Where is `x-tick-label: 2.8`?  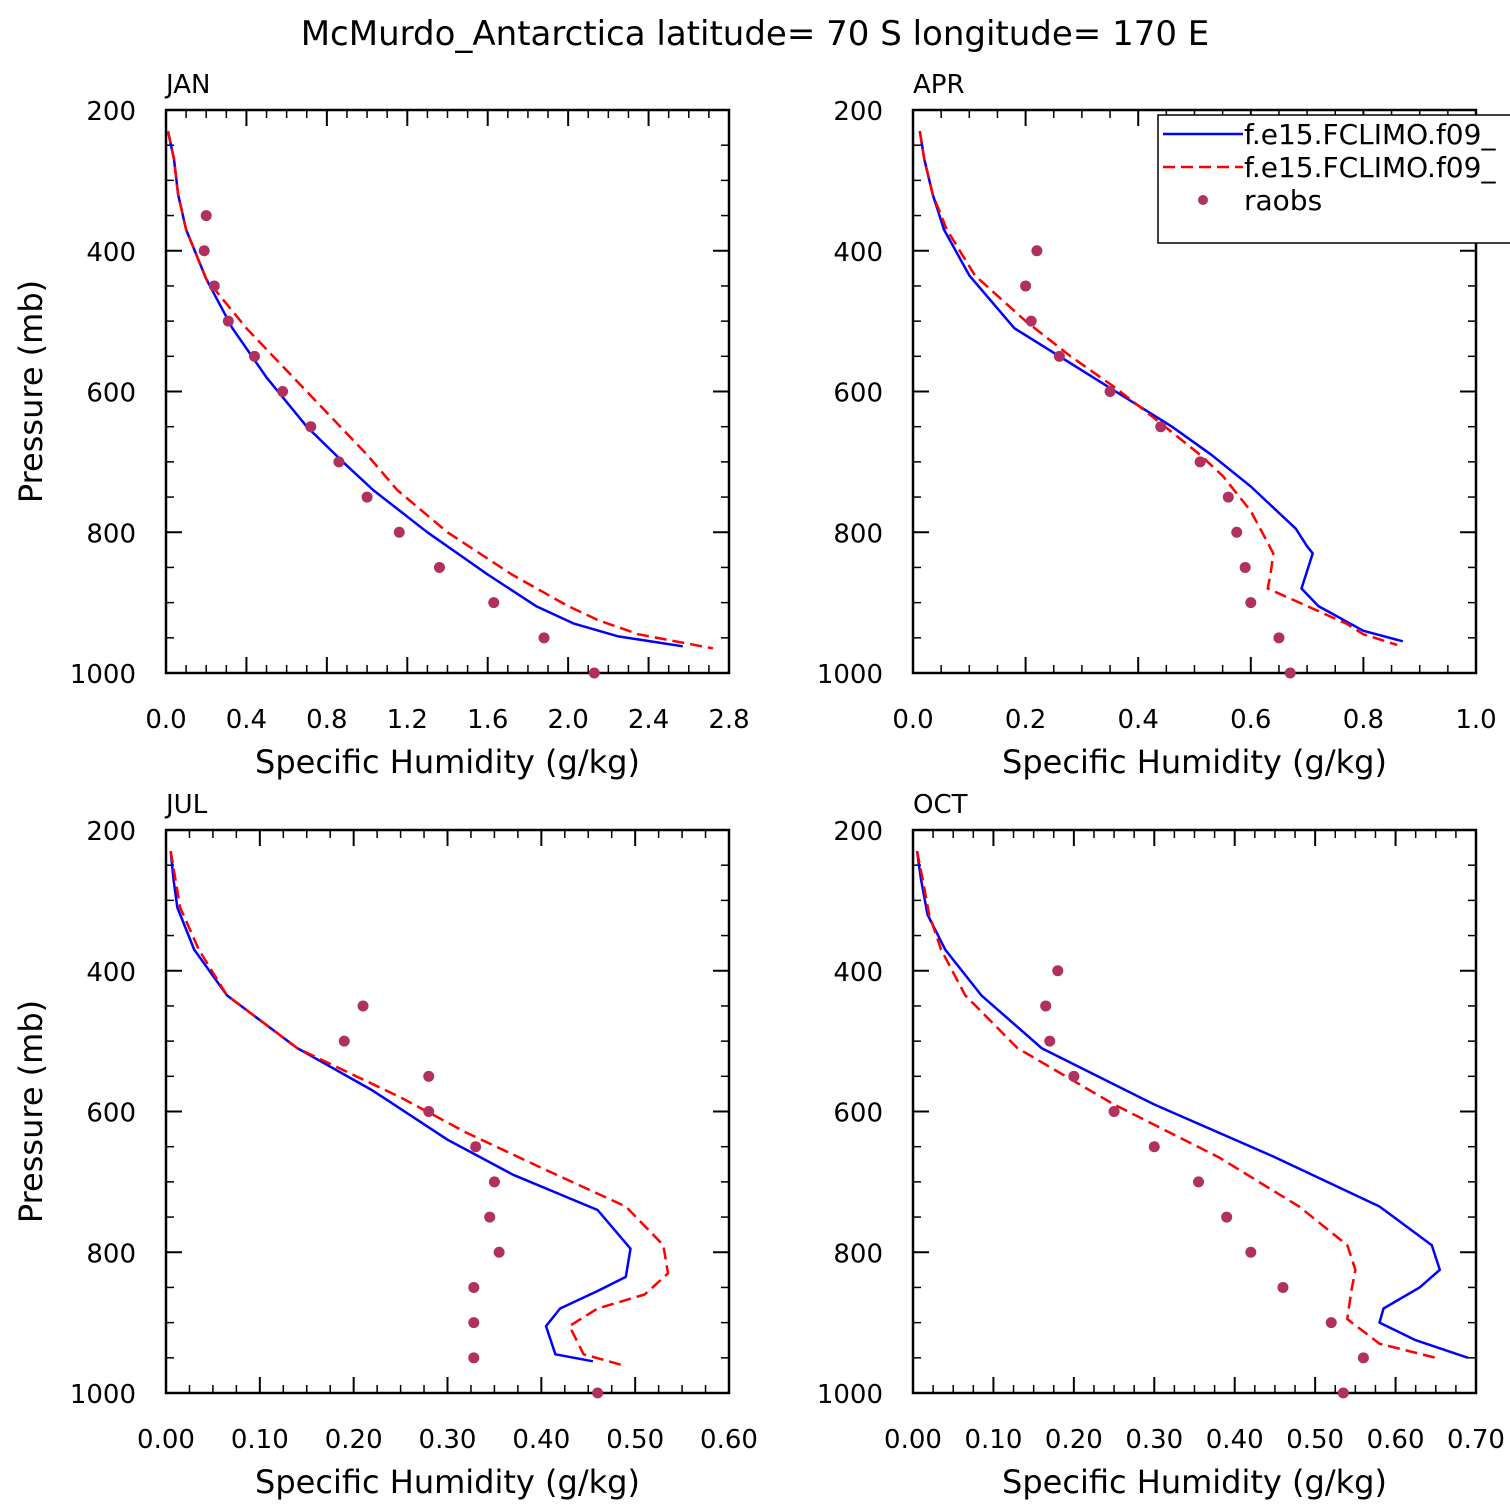
x-tick-label: 2.8 is located at coordinates (728, 720).